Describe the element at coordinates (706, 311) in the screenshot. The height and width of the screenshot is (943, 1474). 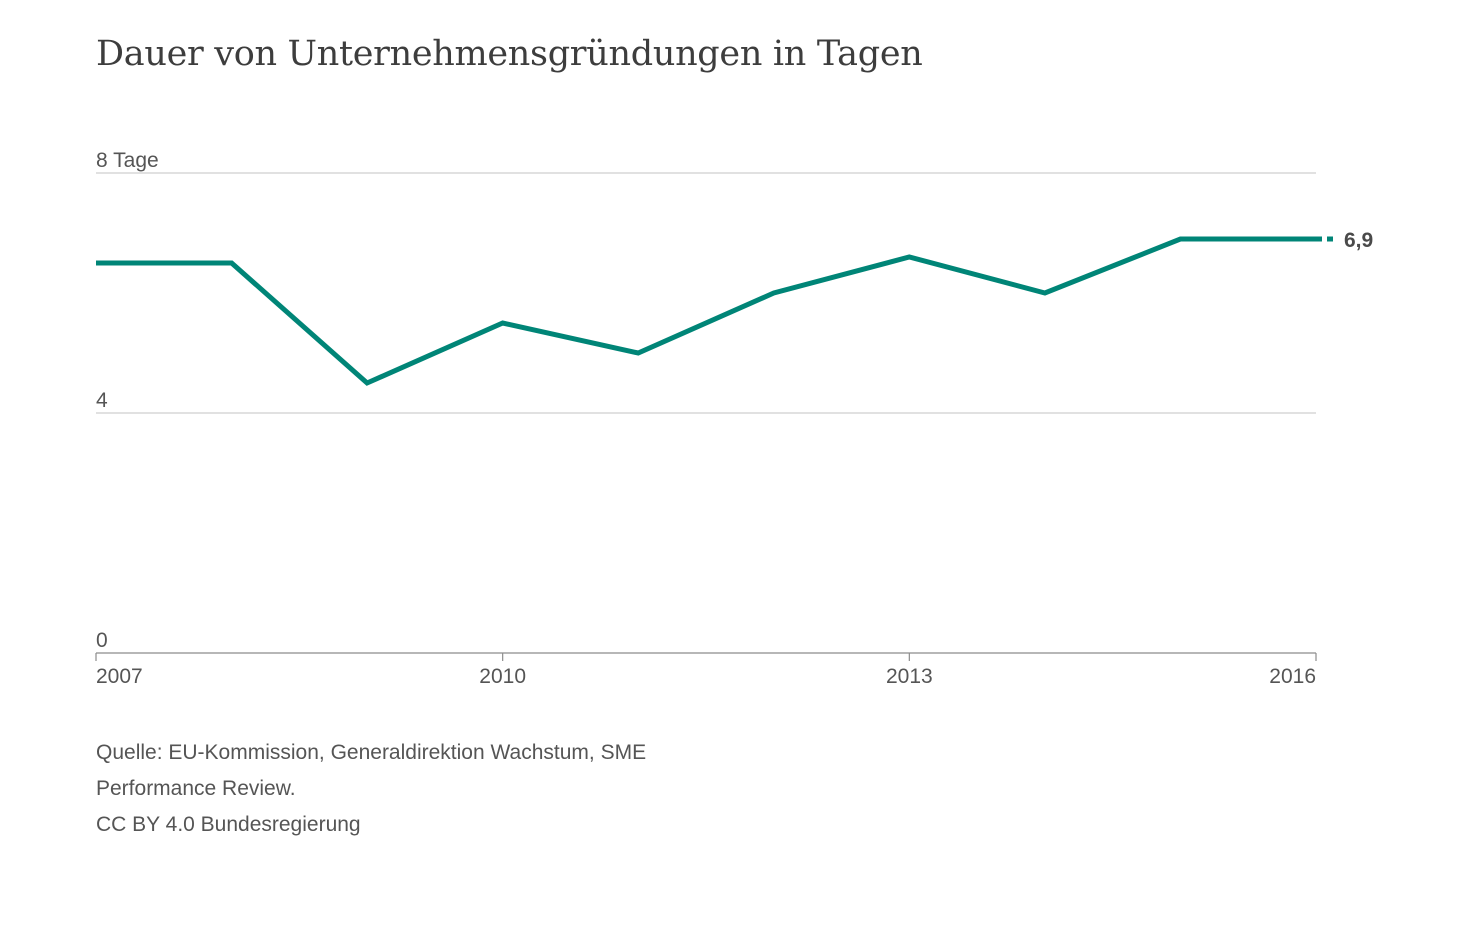
I see `series-line` at that location.